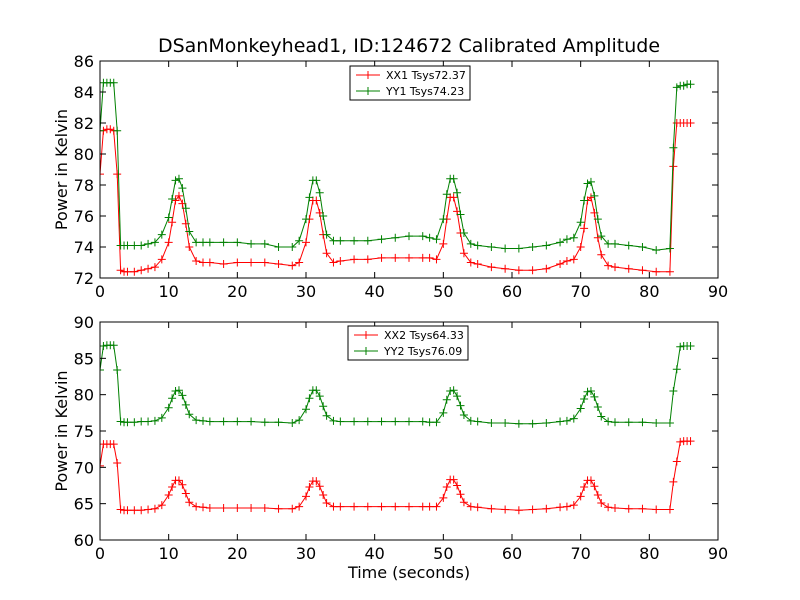 The width and height of the screenshot is (800, 600). I want to click on y-tick-label: 82, so click(84, 123).